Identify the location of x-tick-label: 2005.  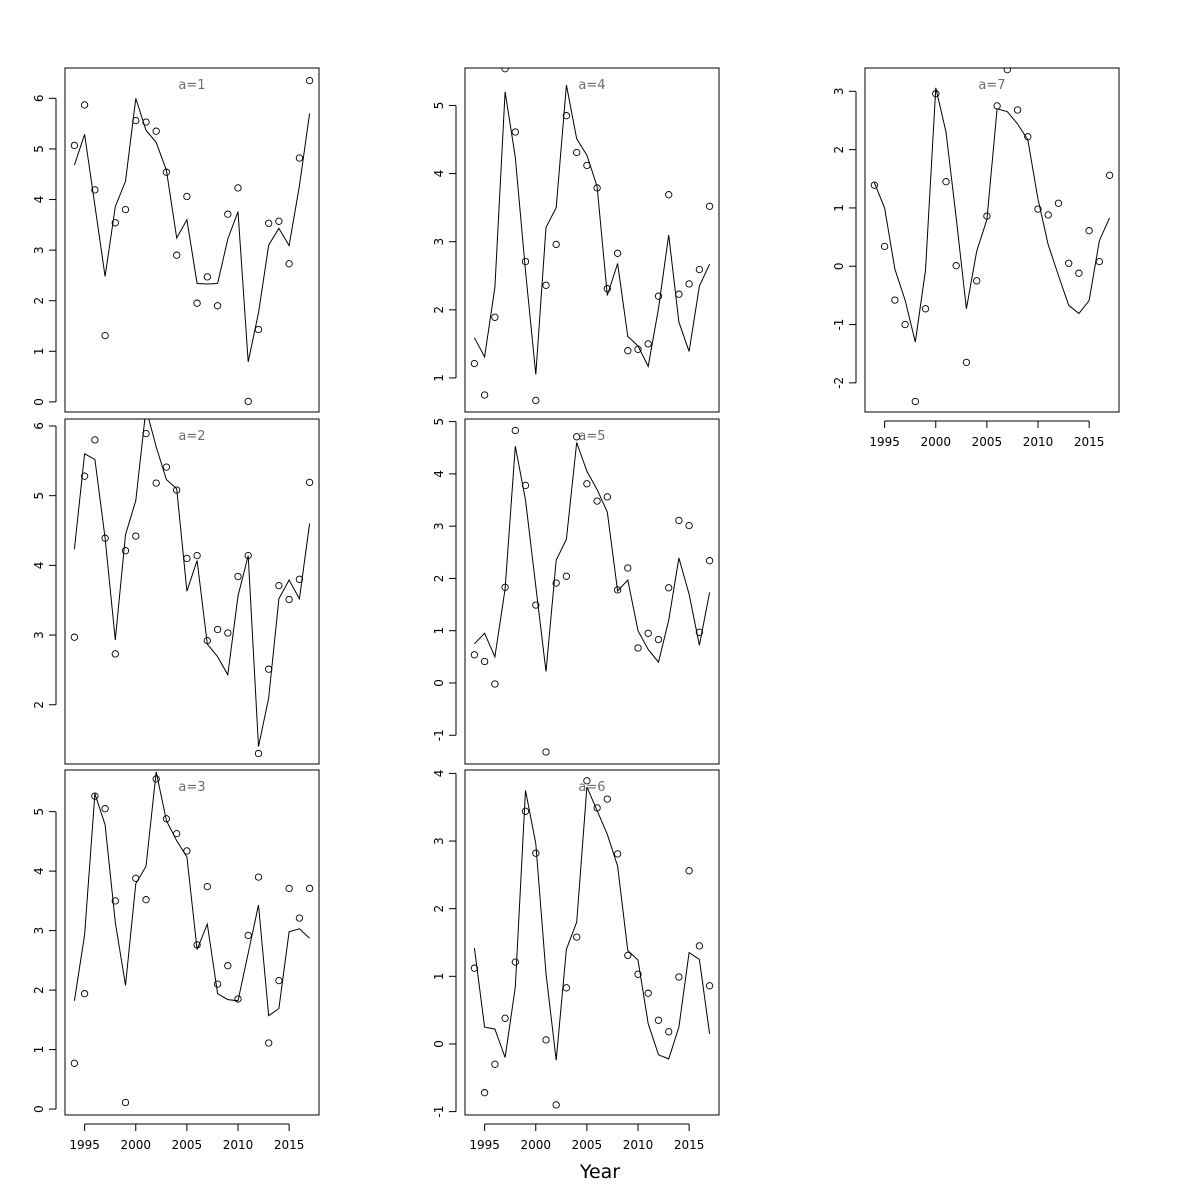
(187, 1145).